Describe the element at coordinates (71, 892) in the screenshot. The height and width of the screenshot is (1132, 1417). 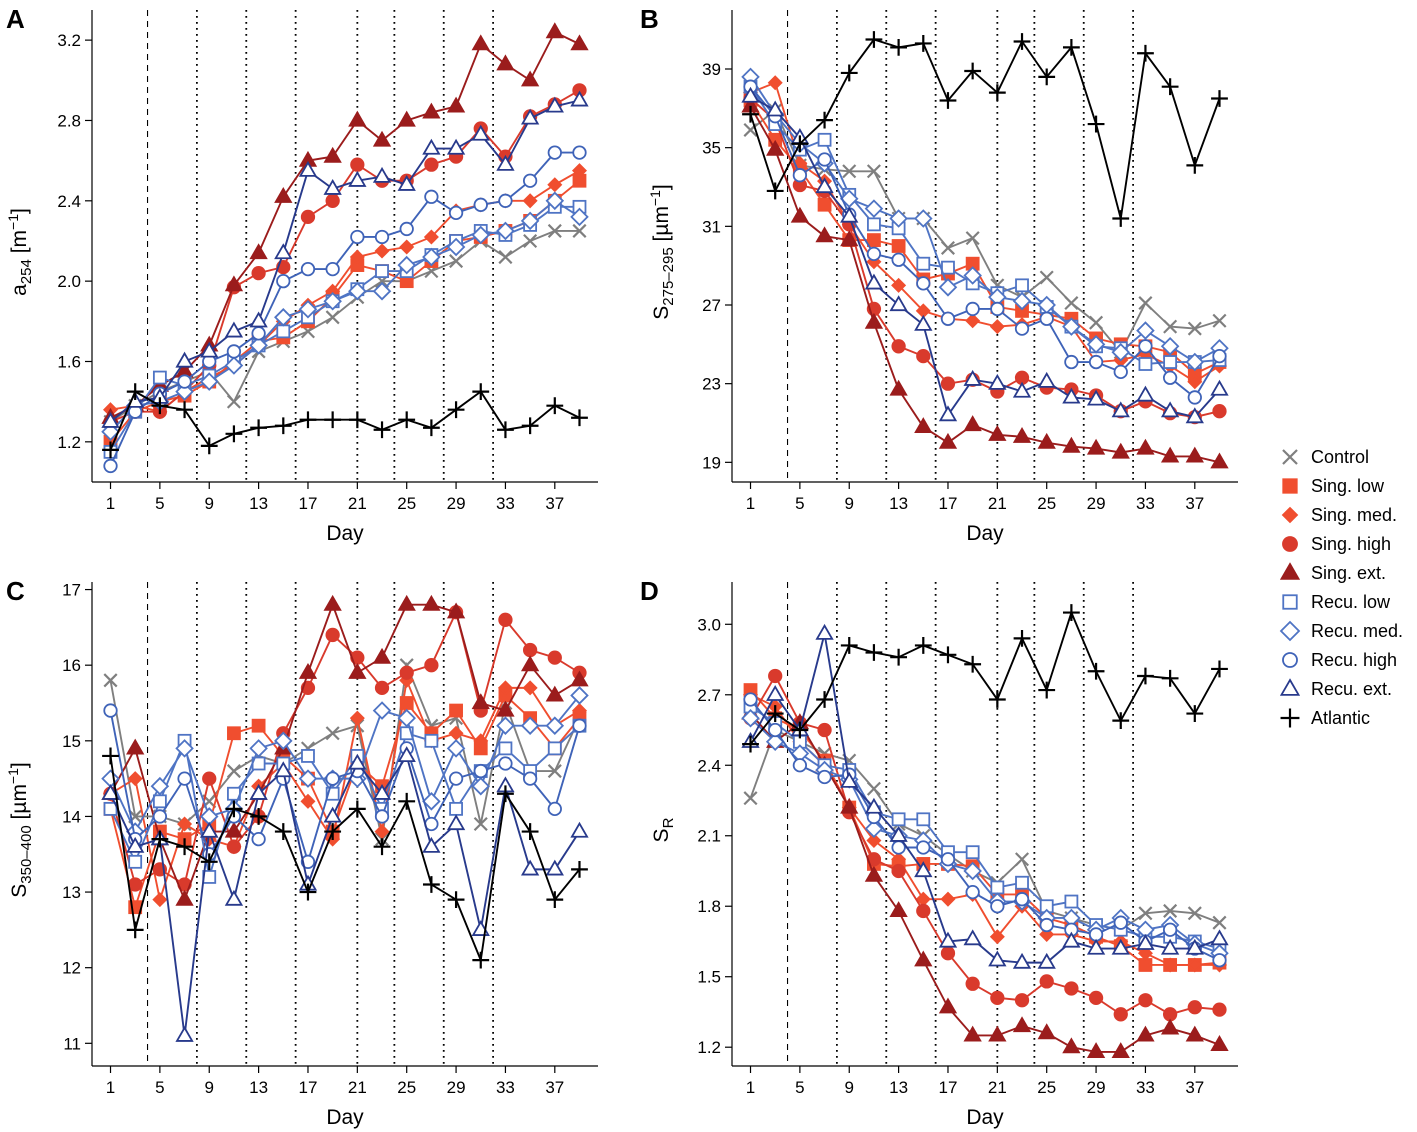
I see `y-tick-label: 13` at that location.